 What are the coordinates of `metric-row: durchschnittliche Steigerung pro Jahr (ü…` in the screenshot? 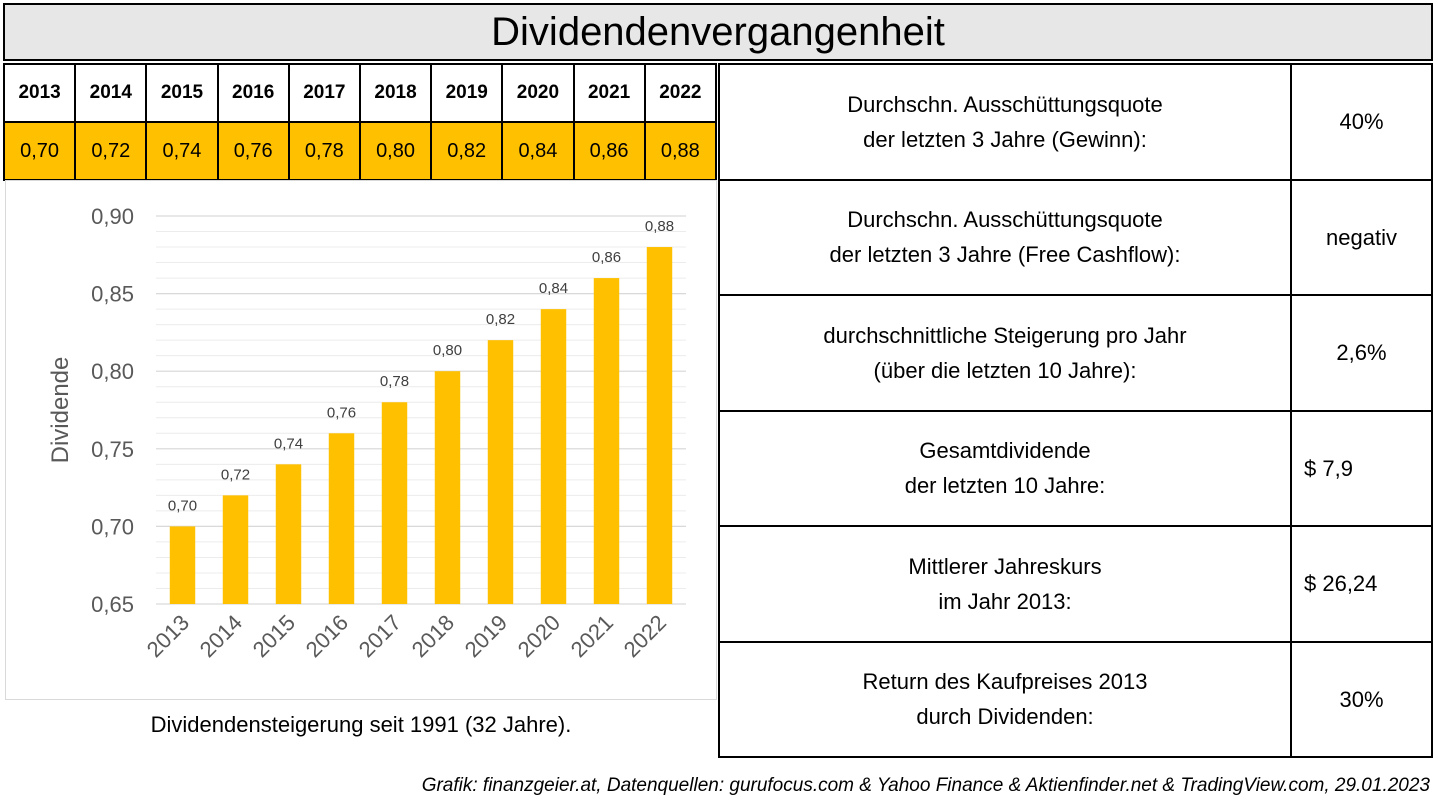 It's located at (1075, 353).